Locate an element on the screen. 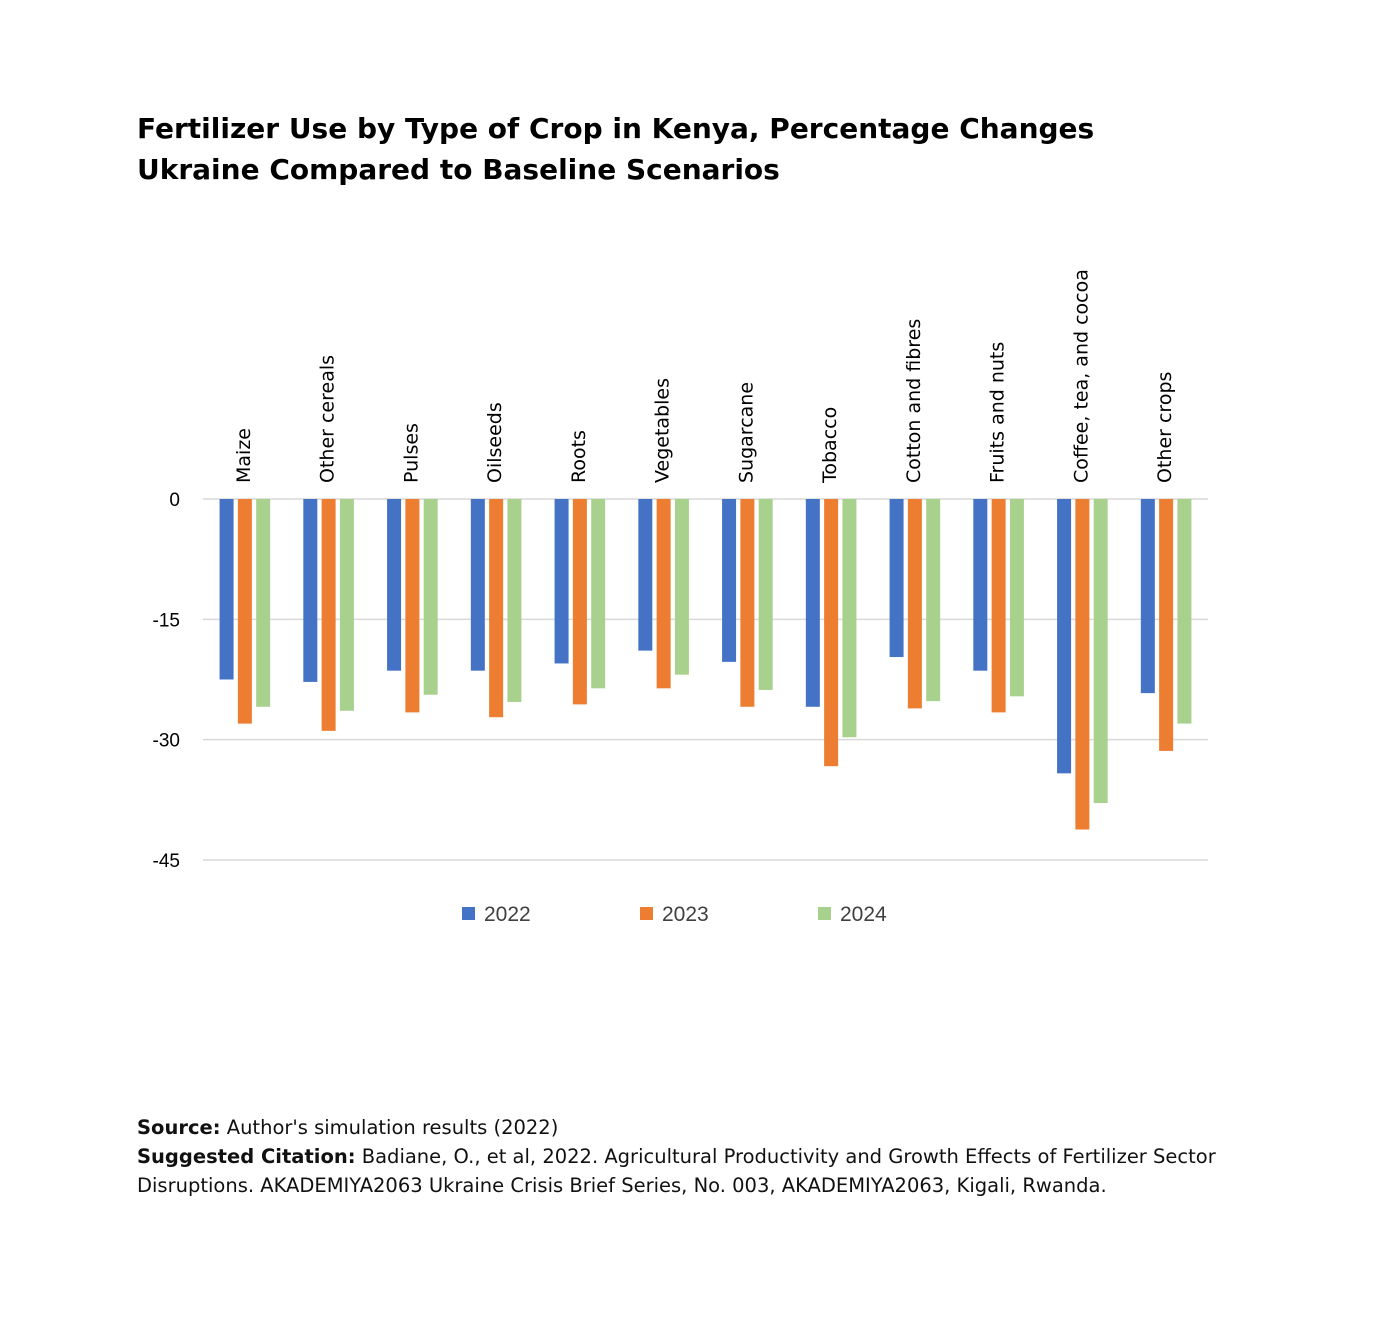  category-label: Pulses is located at coordinates (411, 453).